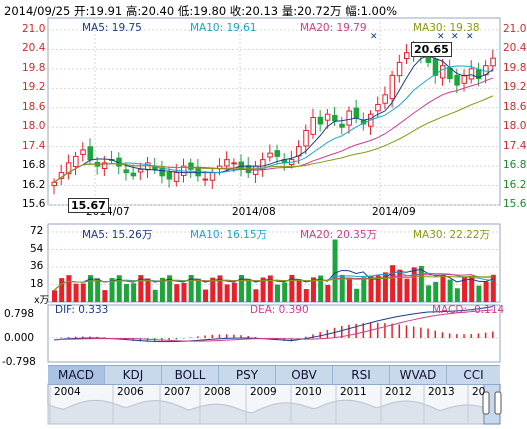 Image resolution: width=527 pixels, height=429 pixels. What do you see at coordinates (133, 375) in the screenshot?
I see `tab-kdj: KDJ` at bounding box center [133, 375].